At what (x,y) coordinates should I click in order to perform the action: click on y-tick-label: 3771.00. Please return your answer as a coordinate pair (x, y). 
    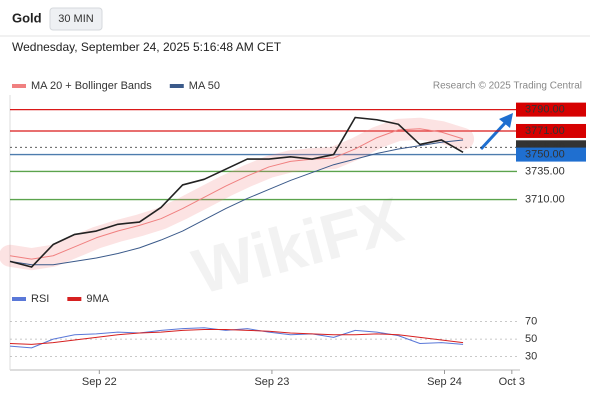
    Looking at the image, I should click on (545, 131).